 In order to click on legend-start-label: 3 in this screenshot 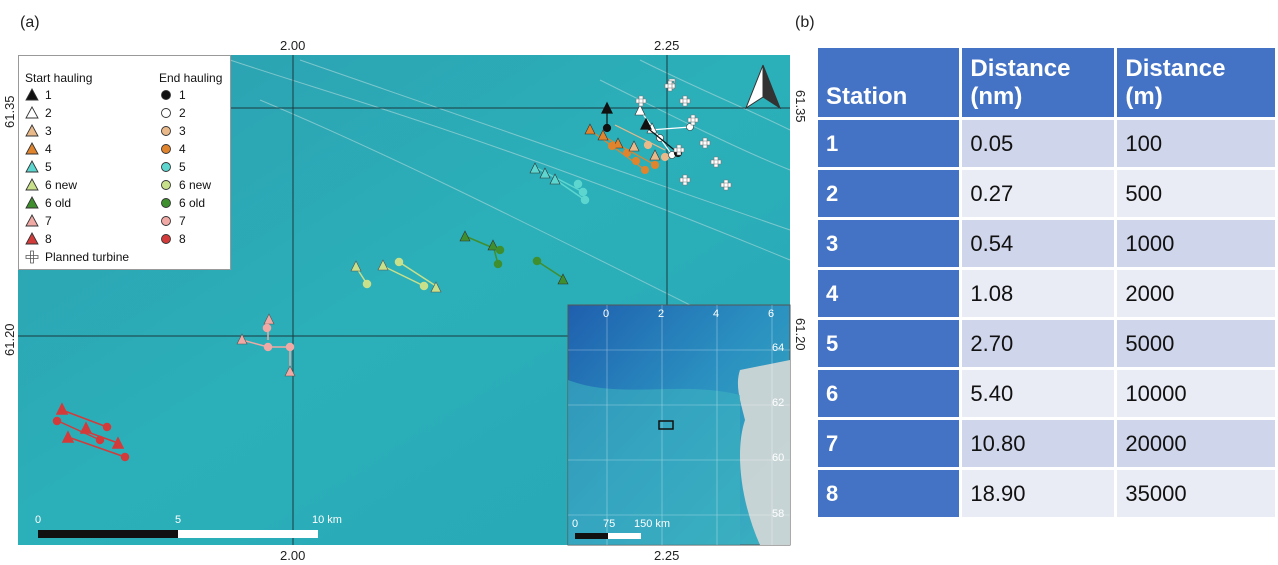, I will do `click(48, 131)`.